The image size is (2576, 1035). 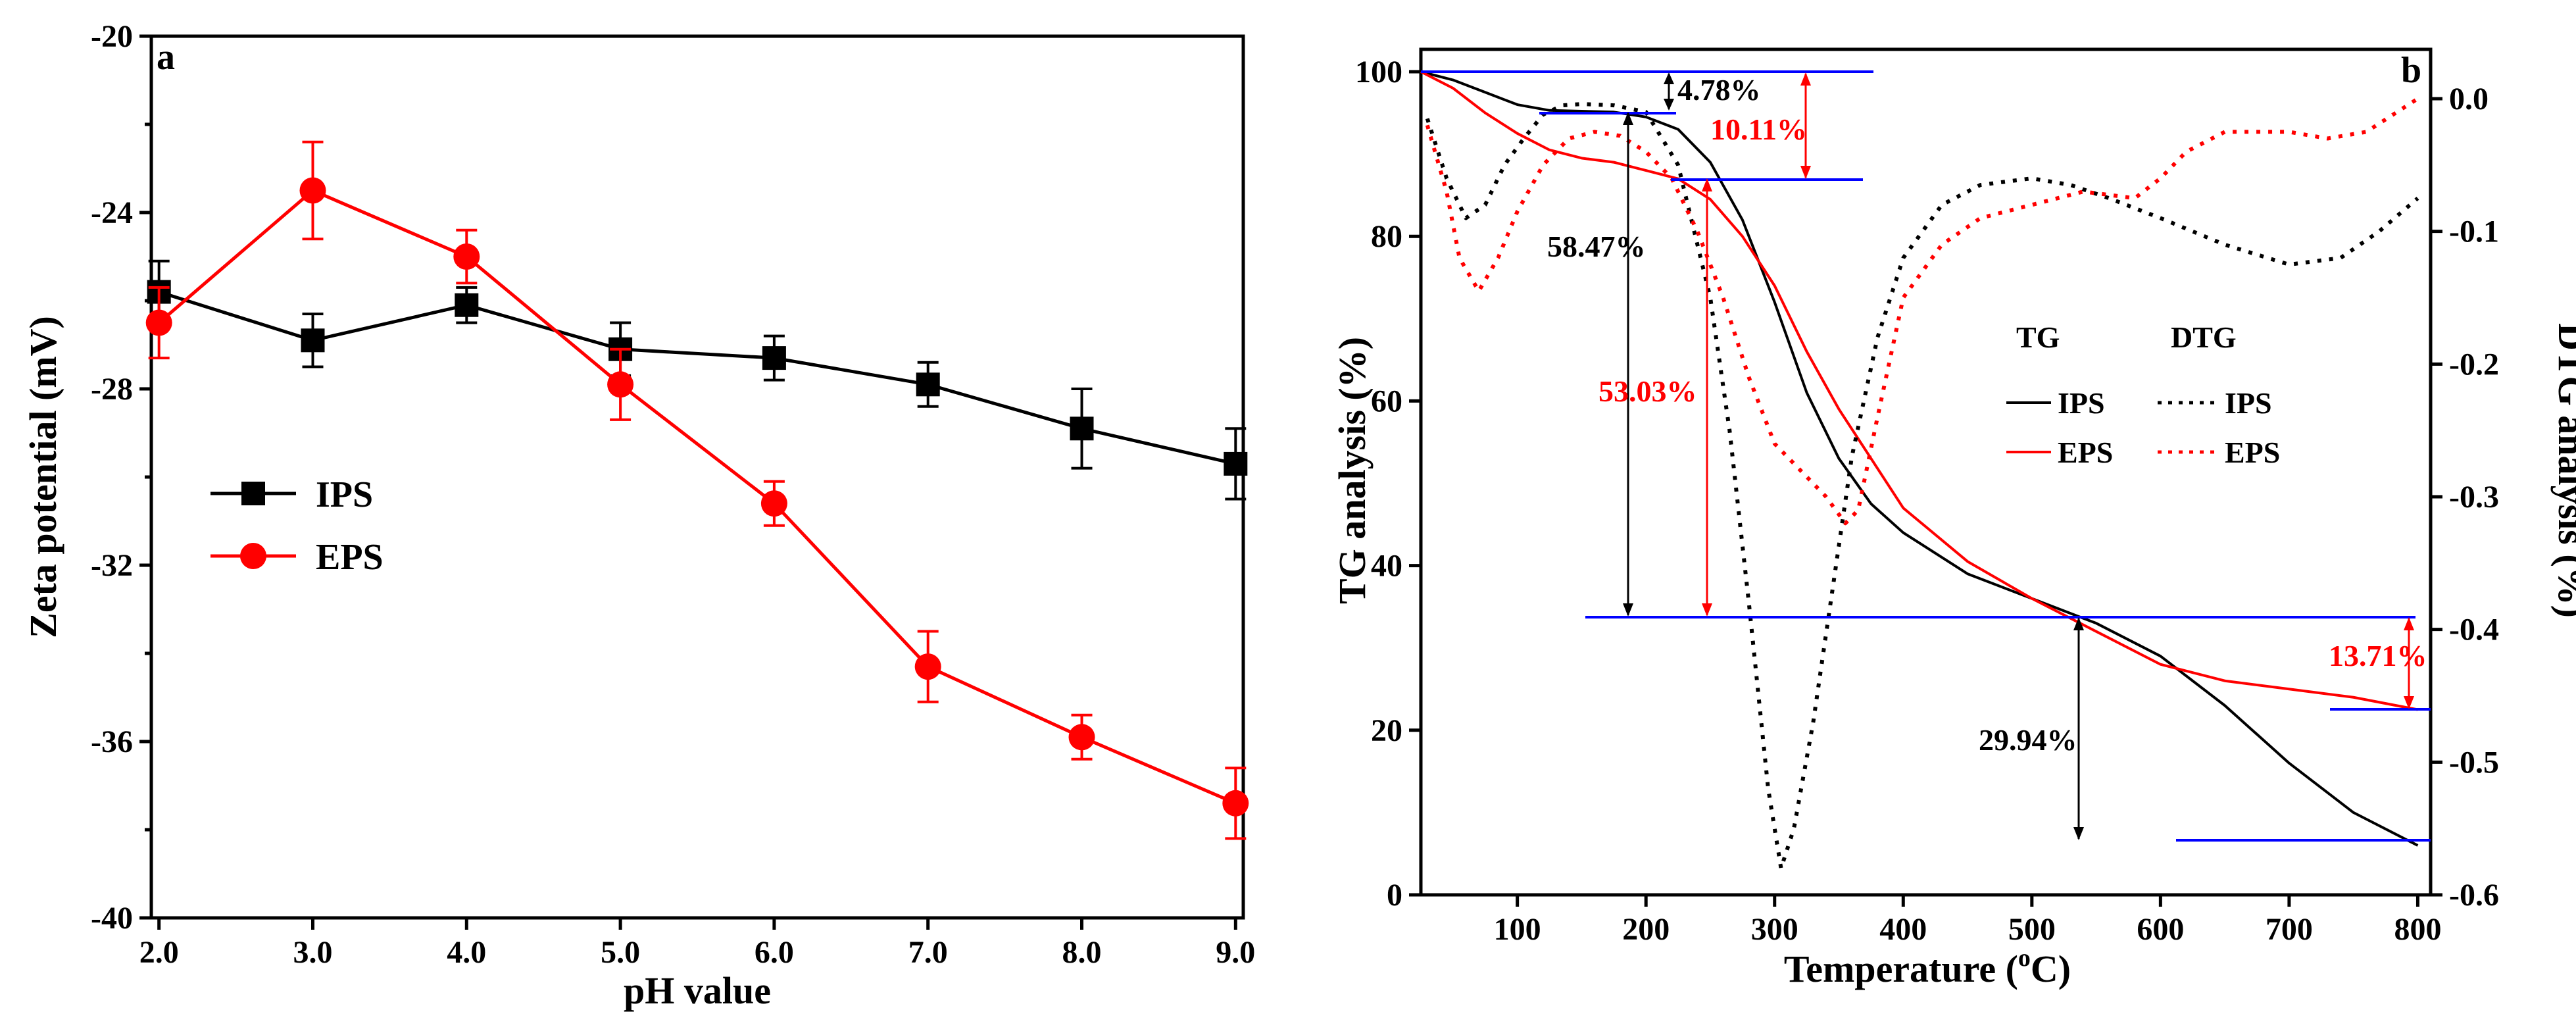 What do you see at coordinates (312, 952) in the screenshot?
I see `panel-a-x-tick-label: 3.0` at bounding box center [312, 952].